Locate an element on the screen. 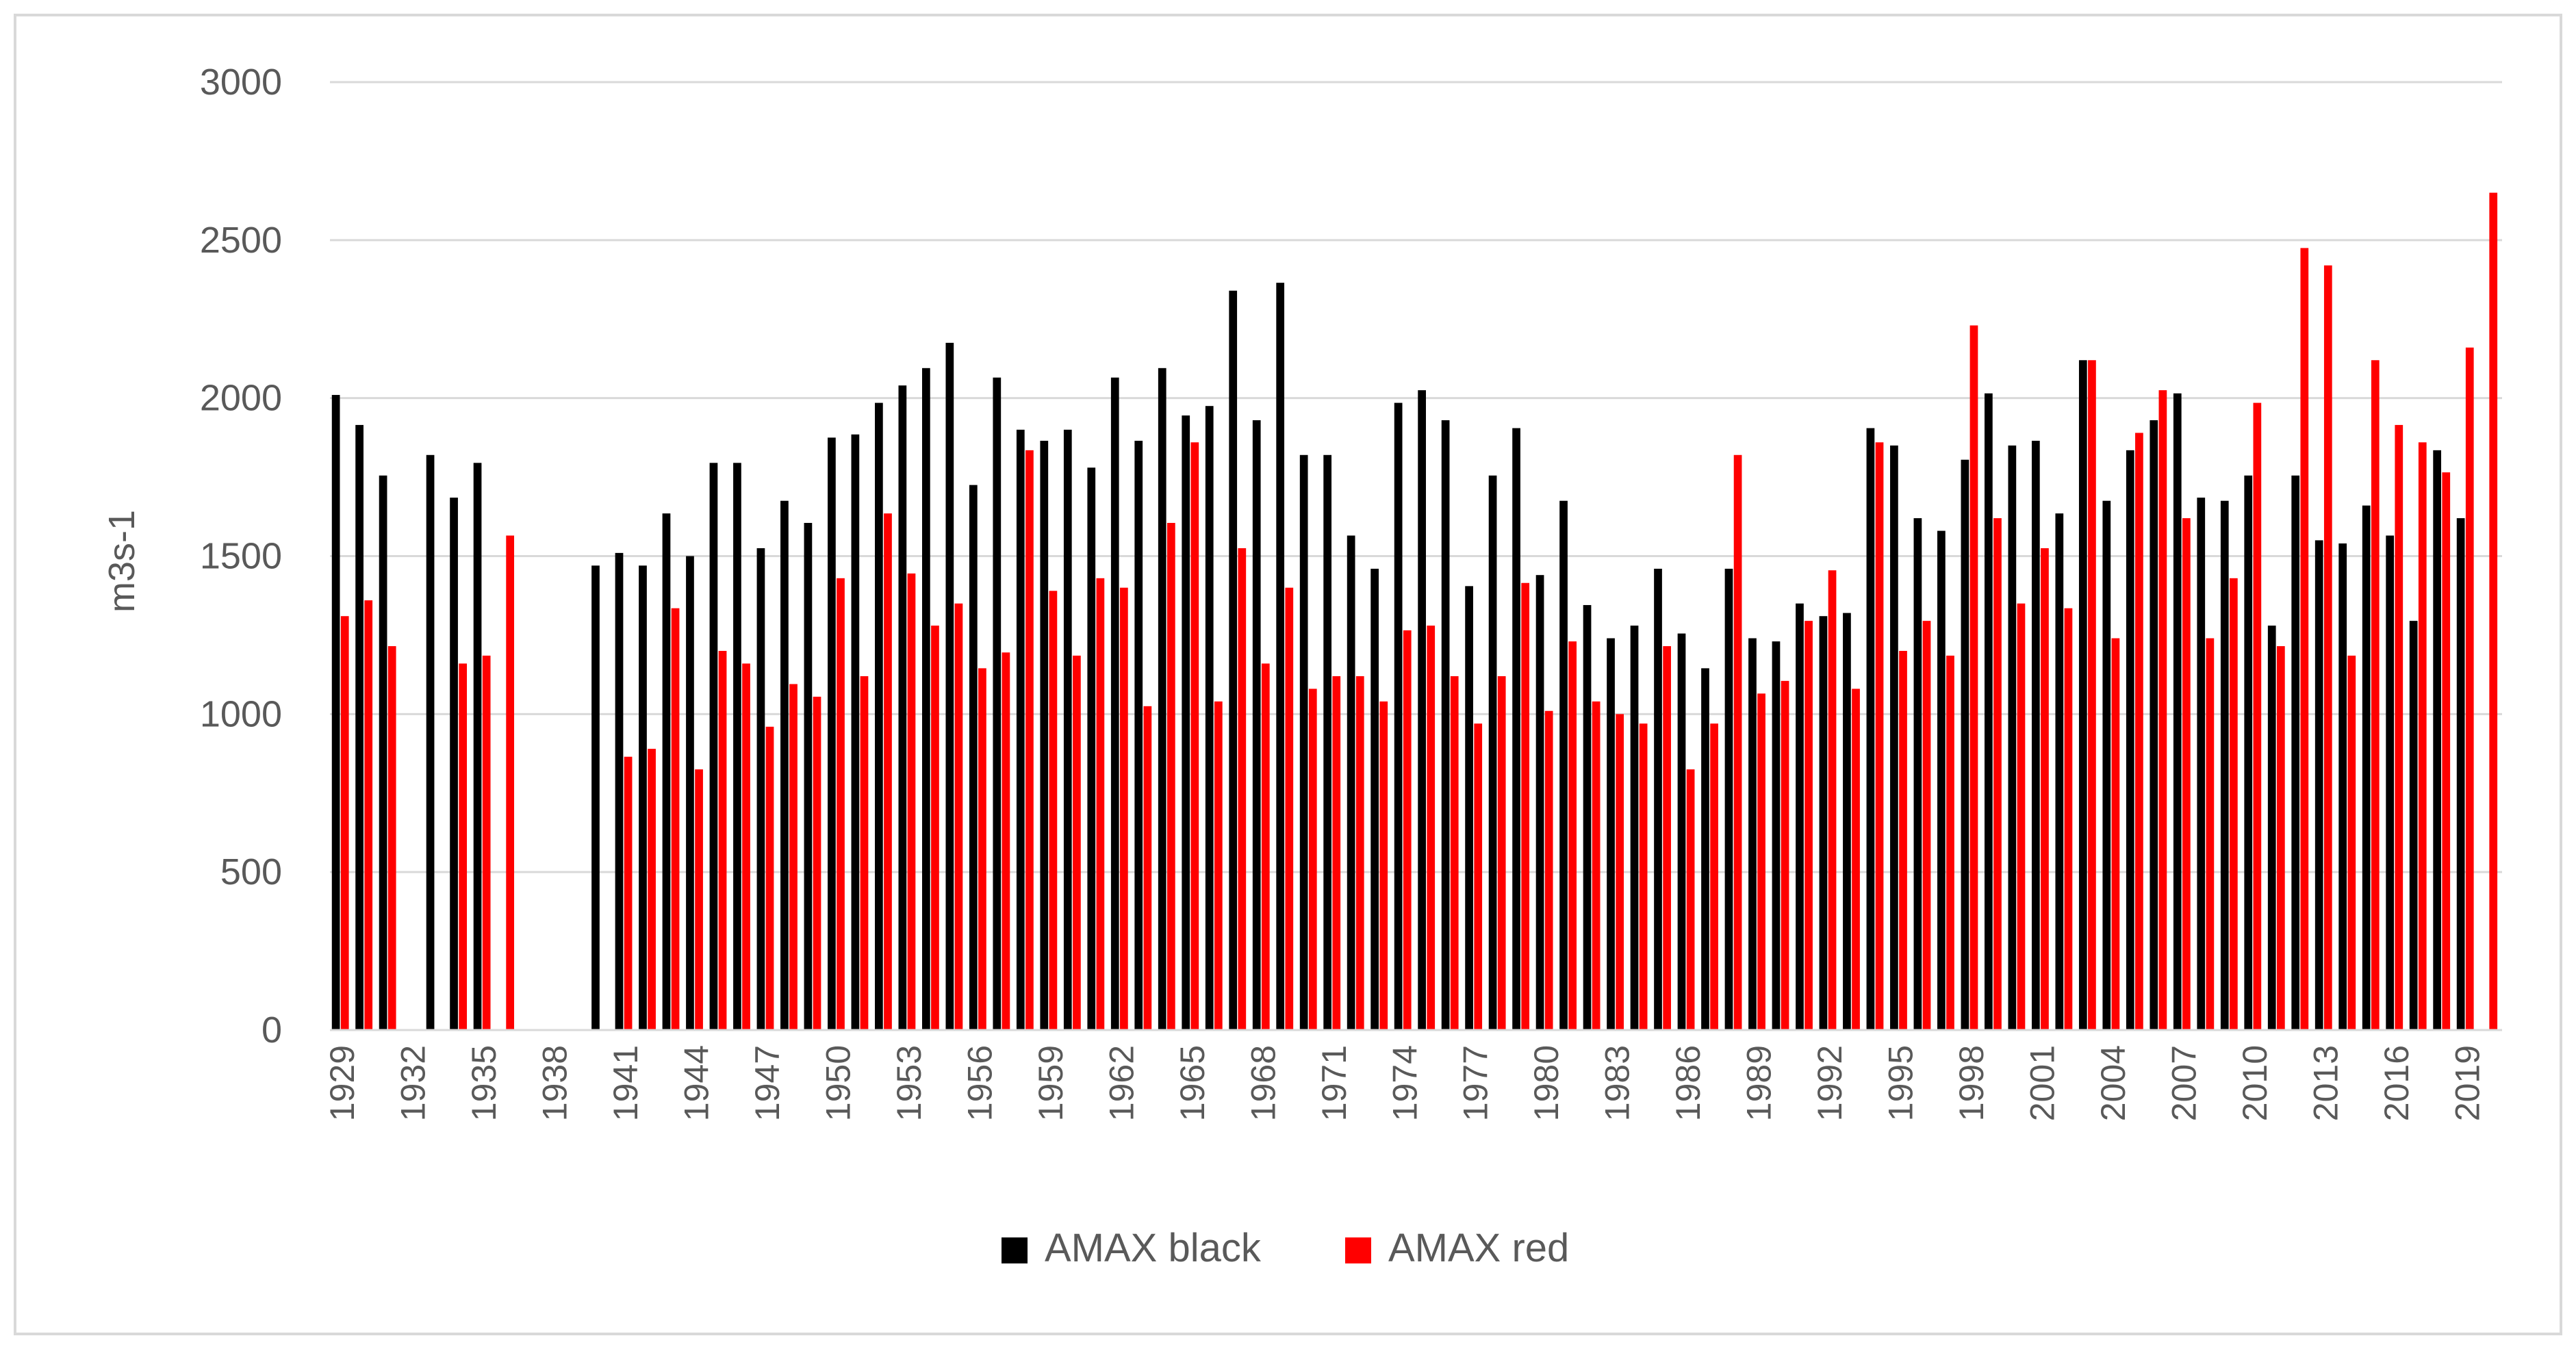  bar-amax-red-1979 is located at coordinates (1525, 806).